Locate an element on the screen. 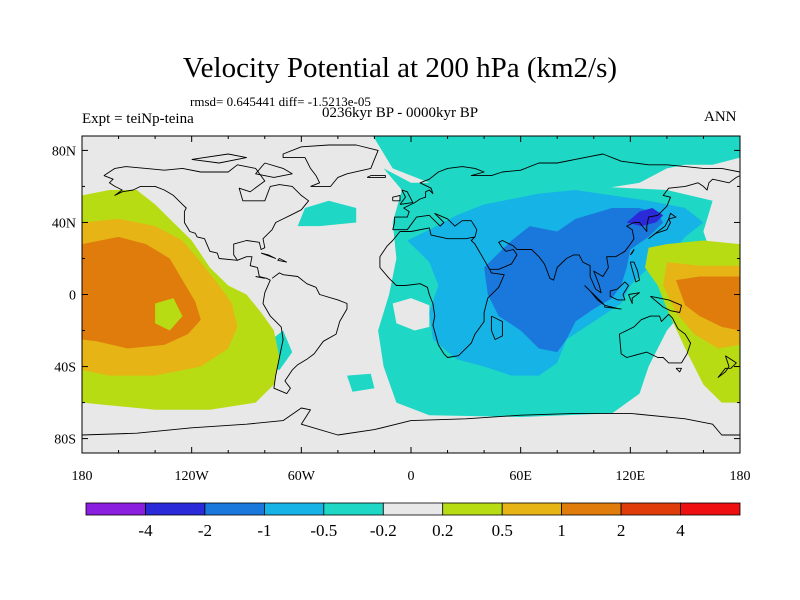 This screenshot has width=800, height=600. colorbar-label-8: 2 is located at coordinates (621, 530).